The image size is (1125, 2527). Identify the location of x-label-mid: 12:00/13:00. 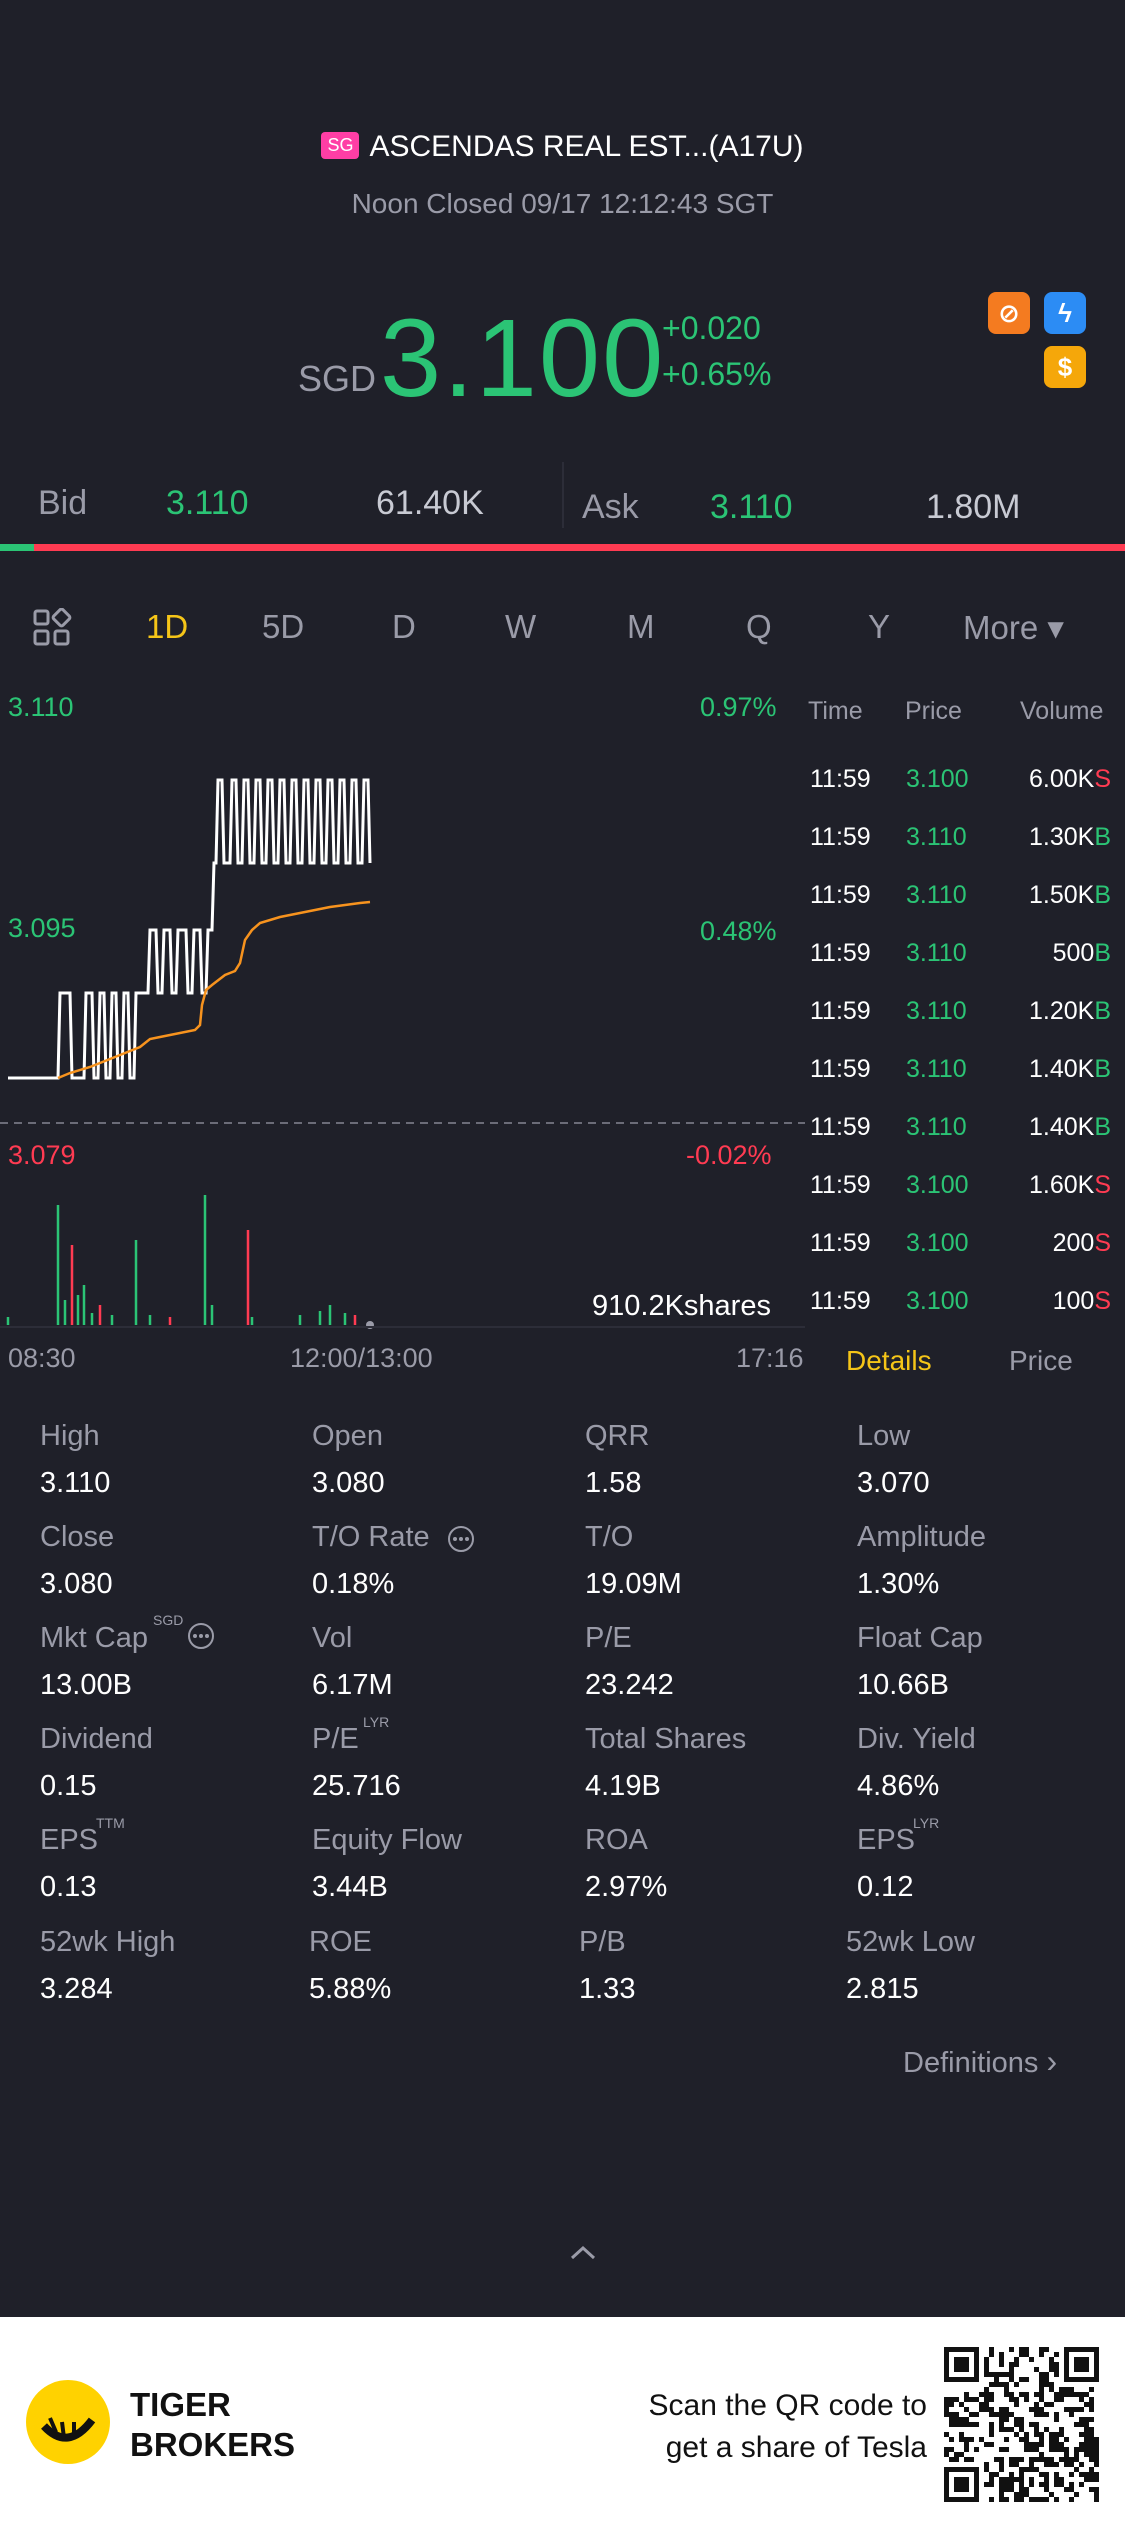
(361, 1358).